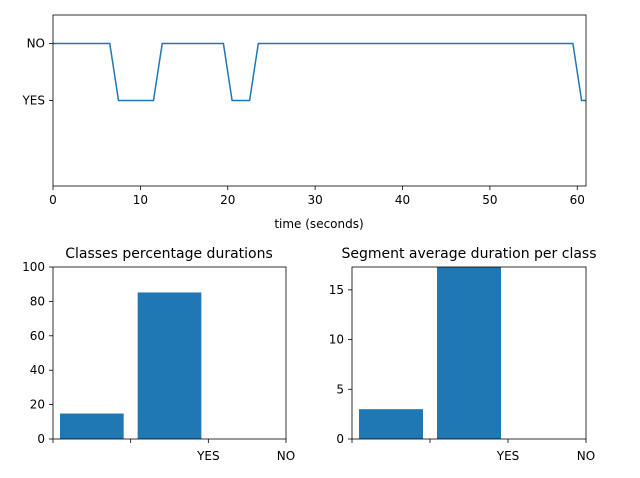 This screenshot has height=478, width=640. Describe the element at coordinates (340, 364) in the screenshot. I see `segment-average-y-ticks: 0 5 10 15` at that location.